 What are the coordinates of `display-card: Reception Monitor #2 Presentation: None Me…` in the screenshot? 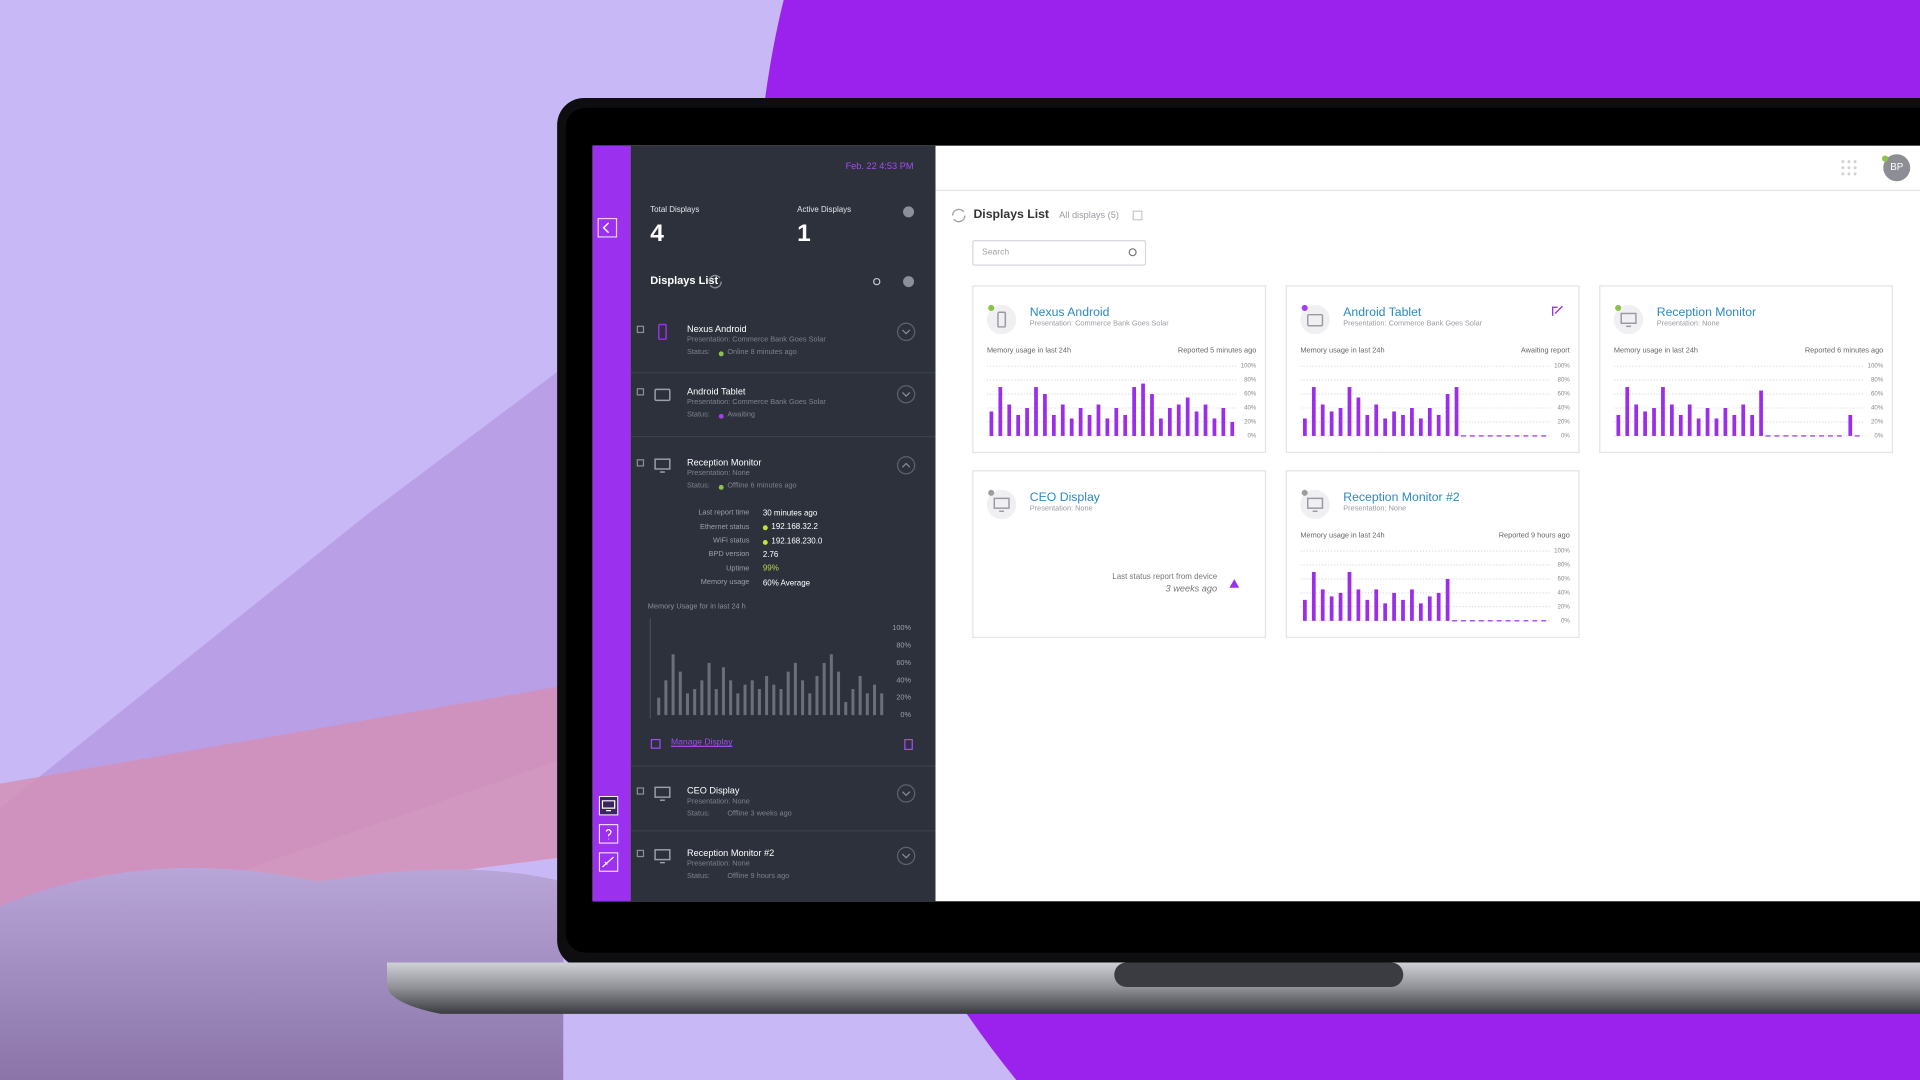 It's located at (1432, 554).